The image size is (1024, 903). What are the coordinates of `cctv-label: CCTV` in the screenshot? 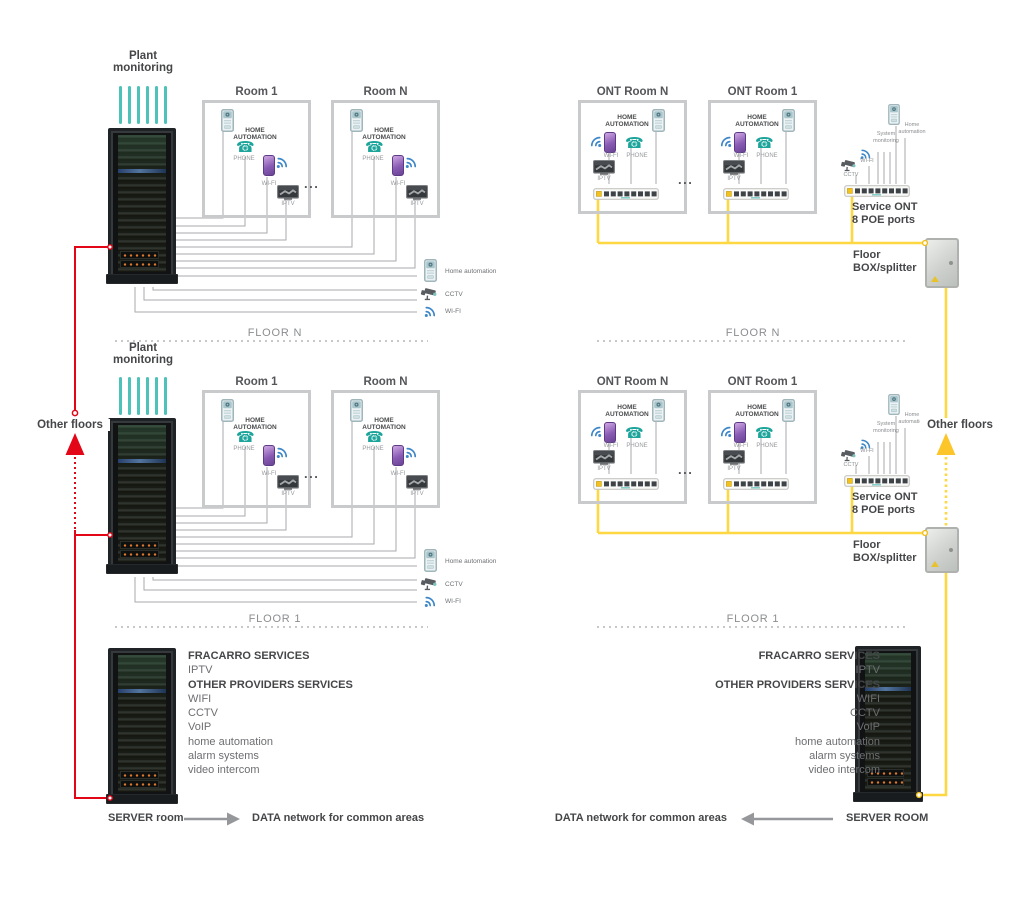 It's located at (851, 465).